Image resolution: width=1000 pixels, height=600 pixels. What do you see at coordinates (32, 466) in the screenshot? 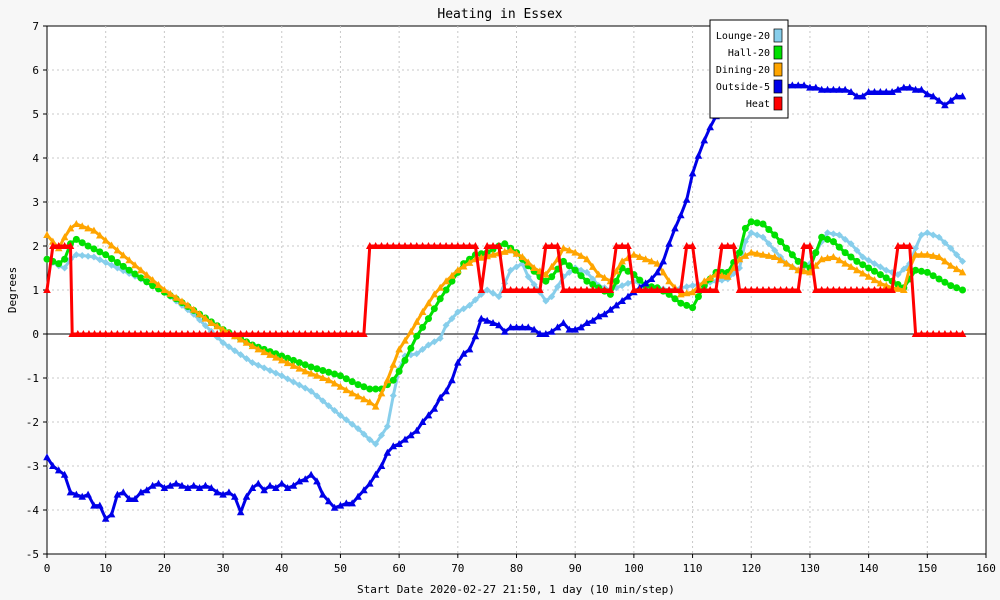
I see `y-tick-label: -3` at bounding box center [32, 466].